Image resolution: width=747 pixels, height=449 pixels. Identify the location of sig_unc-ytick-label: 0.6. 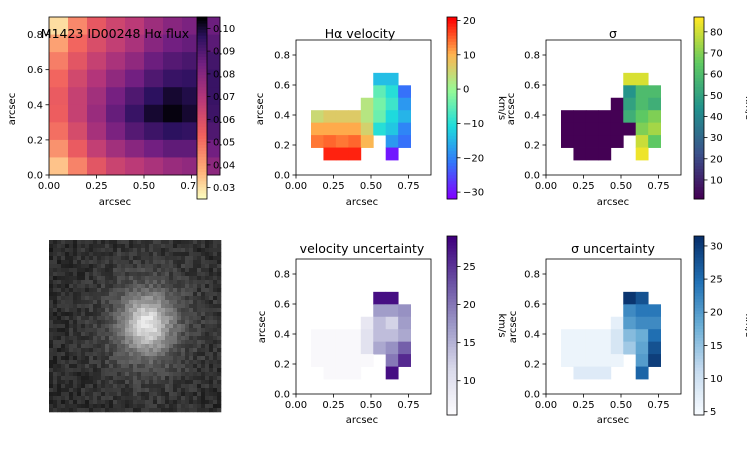
(532, 305).